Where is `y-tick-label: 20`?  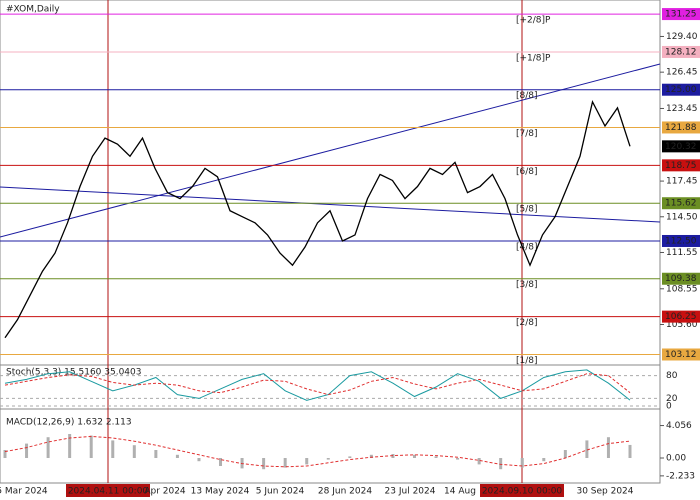 y-tick-label: 20 is located at coordinates (672, 399).